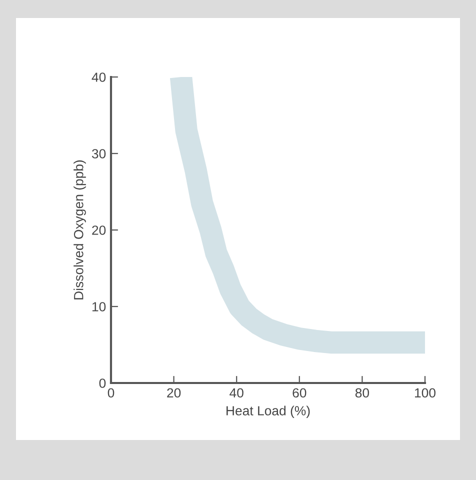 The height and width of the screenshot is (480, 476). What do you see at coordinates (425, 393) in the screenshot?
I see `x-tick-label: 100` at bounding box center [425, 393].